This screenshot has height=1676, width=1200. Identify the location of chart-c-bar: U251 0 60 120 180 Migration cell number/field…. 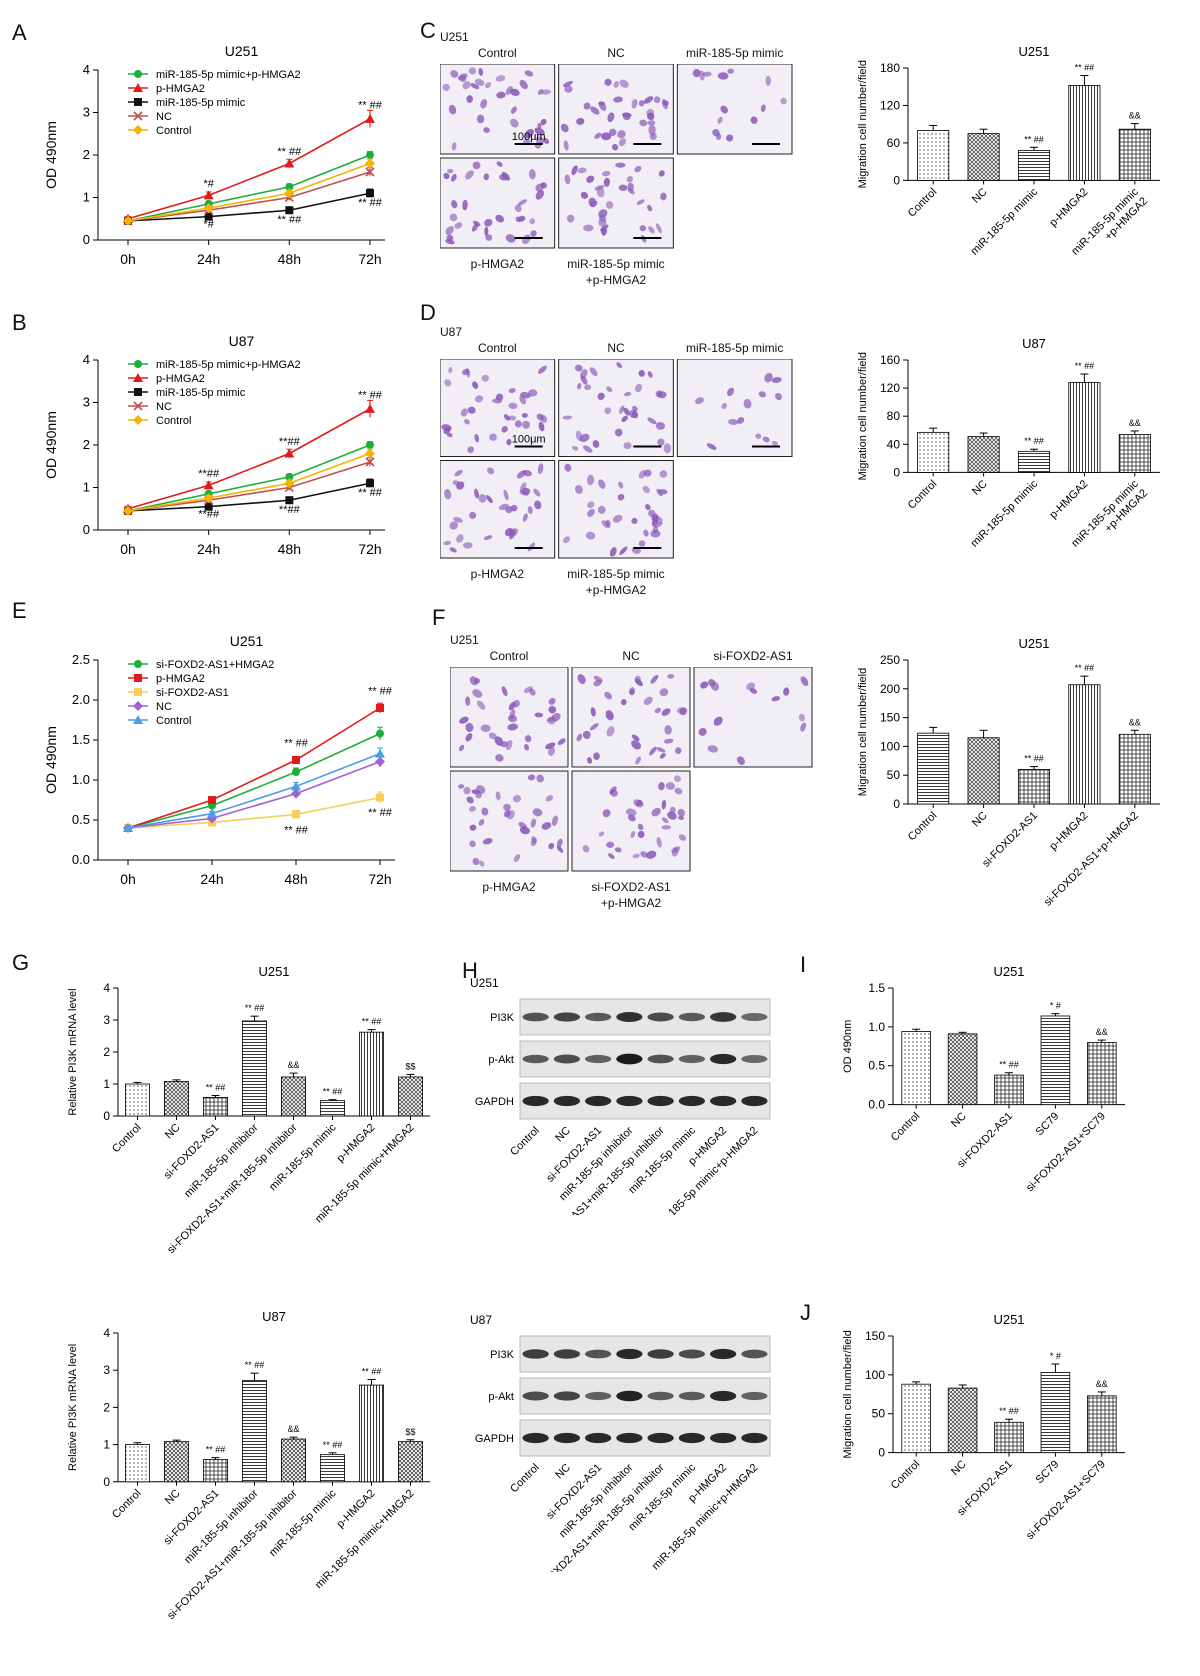
(1008, 151).